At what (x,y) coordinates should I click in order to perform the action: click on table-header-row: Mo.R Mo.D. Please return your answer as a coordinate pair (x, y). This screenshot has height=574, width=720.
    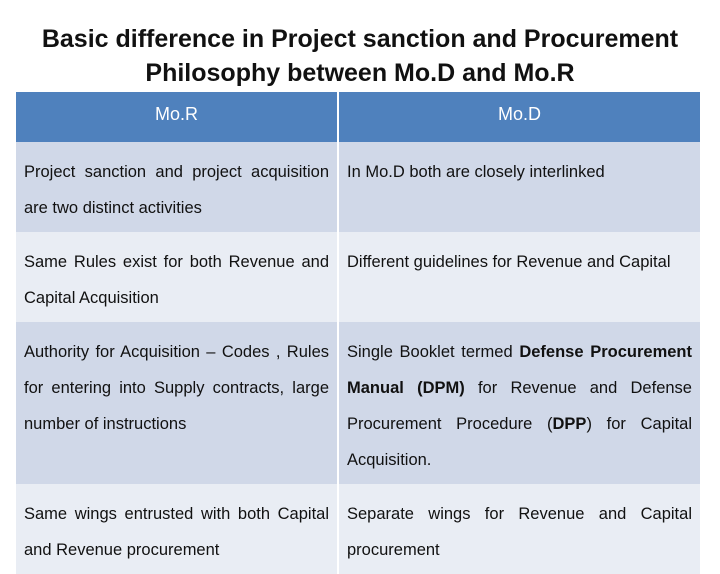
    Looking at the image, I should click on (358, 117).